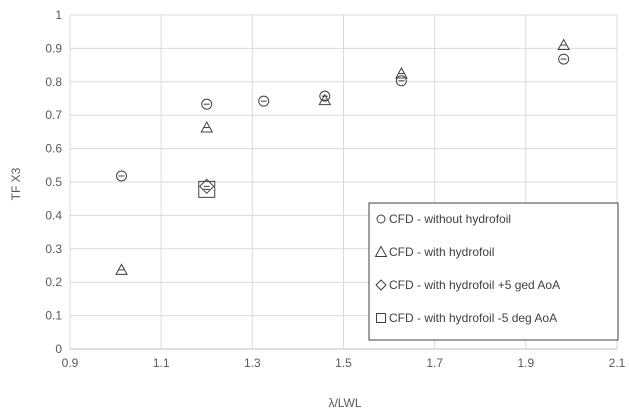  I want to click on y-tick-label: 0.8, so click(53, 82).